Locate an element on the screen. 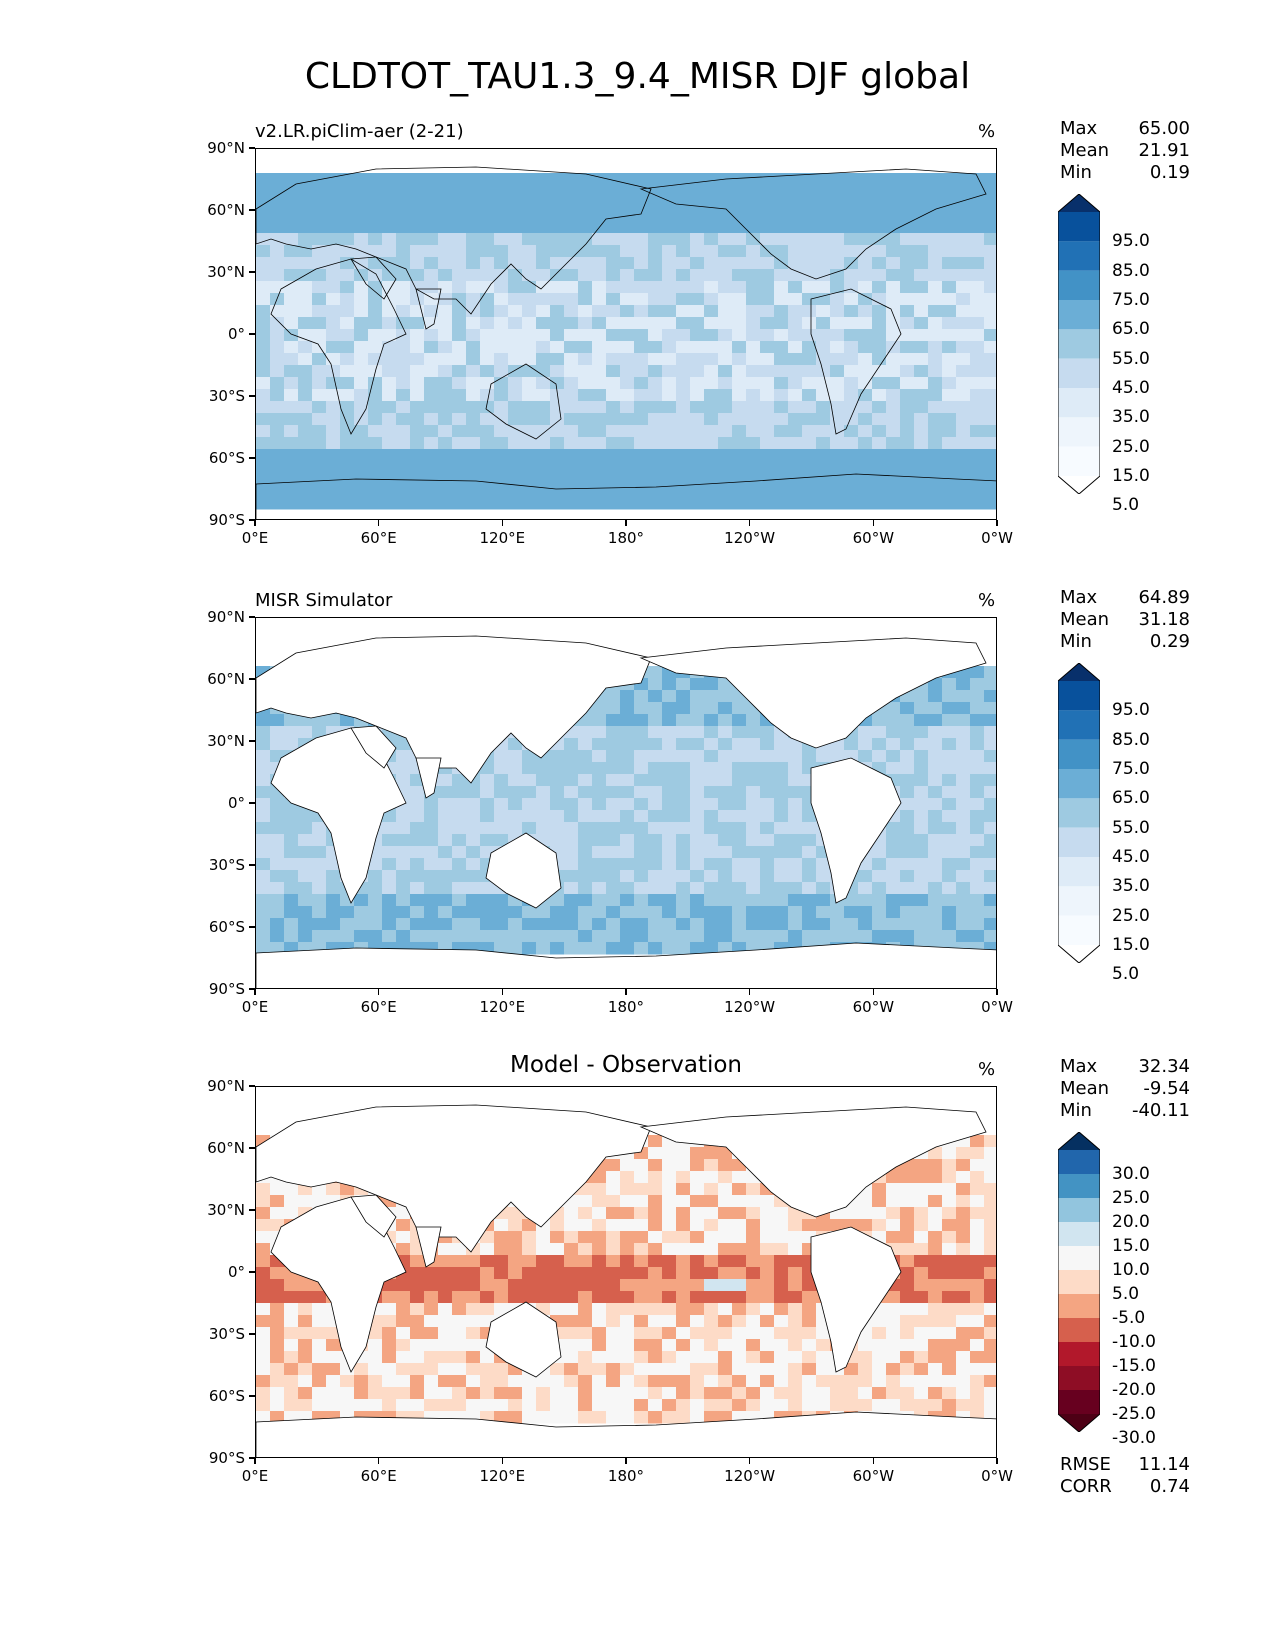 The width and height of the screenshot is (1275, 1650). stat-row: Min 0.19 is located at coordinates (1125, 173).